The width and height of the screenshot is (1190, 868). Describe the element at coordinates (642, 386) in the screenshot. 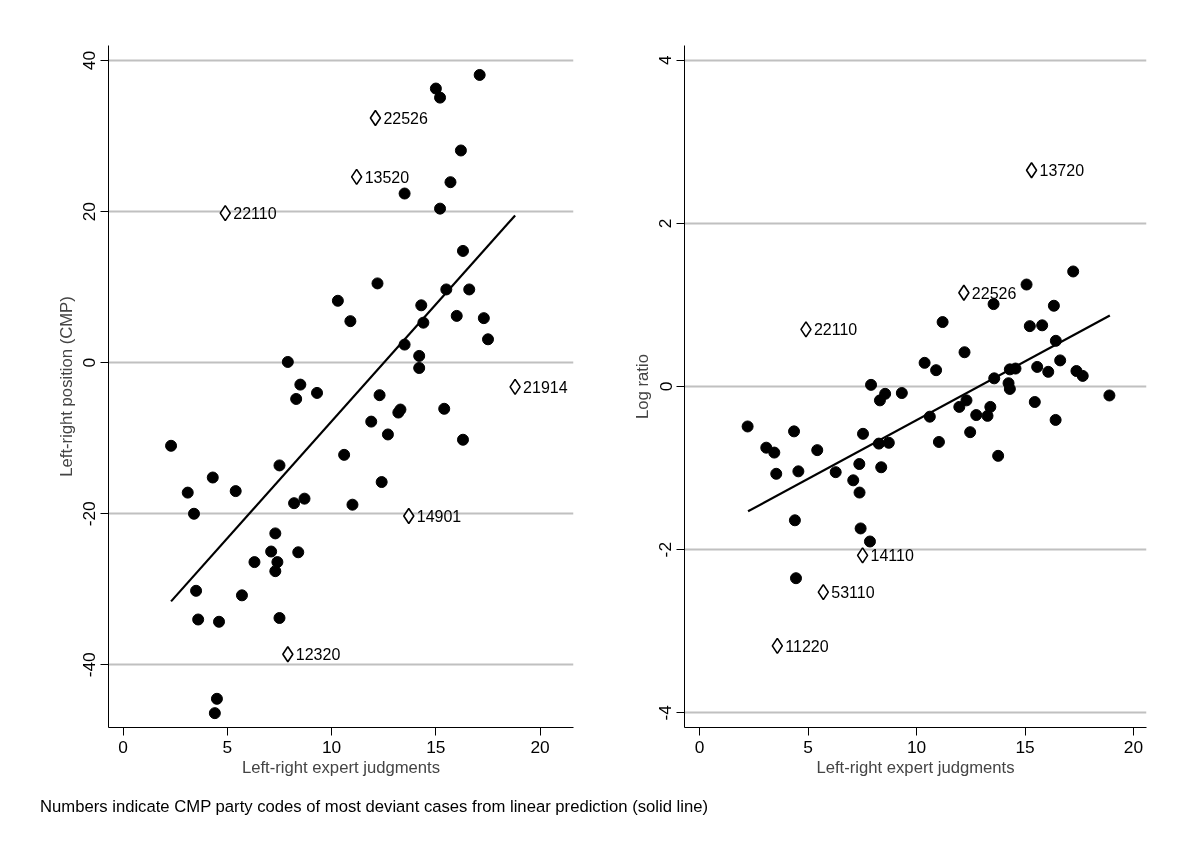

I see `y-axis-title: Log ratio` at that location.